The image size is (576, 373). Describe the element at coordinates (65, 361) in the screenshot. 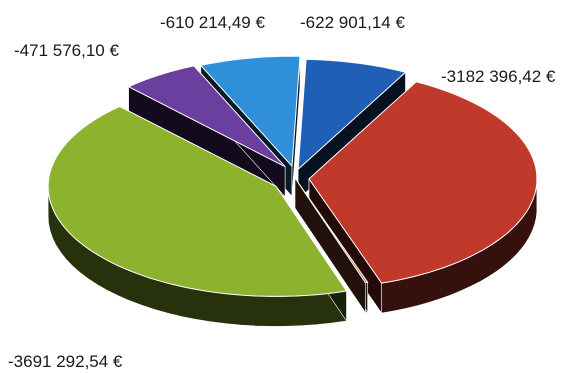

I see `slice-label-4: -3691 292,54 €` at that location.